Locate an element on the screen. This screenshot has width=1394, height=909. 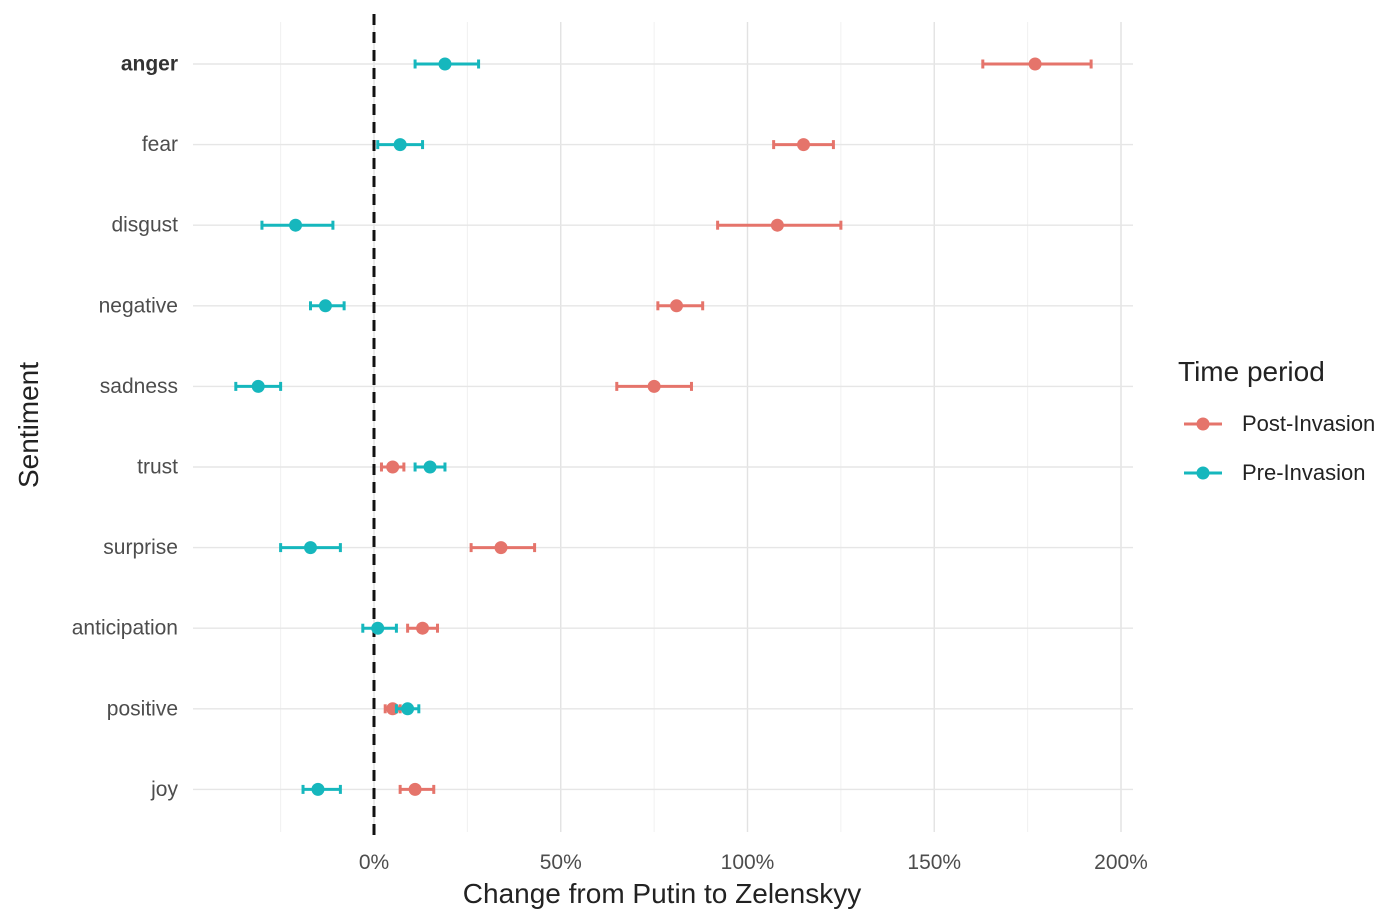
legend-items: Post-Invasion Pre-Invasion is located at coordinates (1279, 448).